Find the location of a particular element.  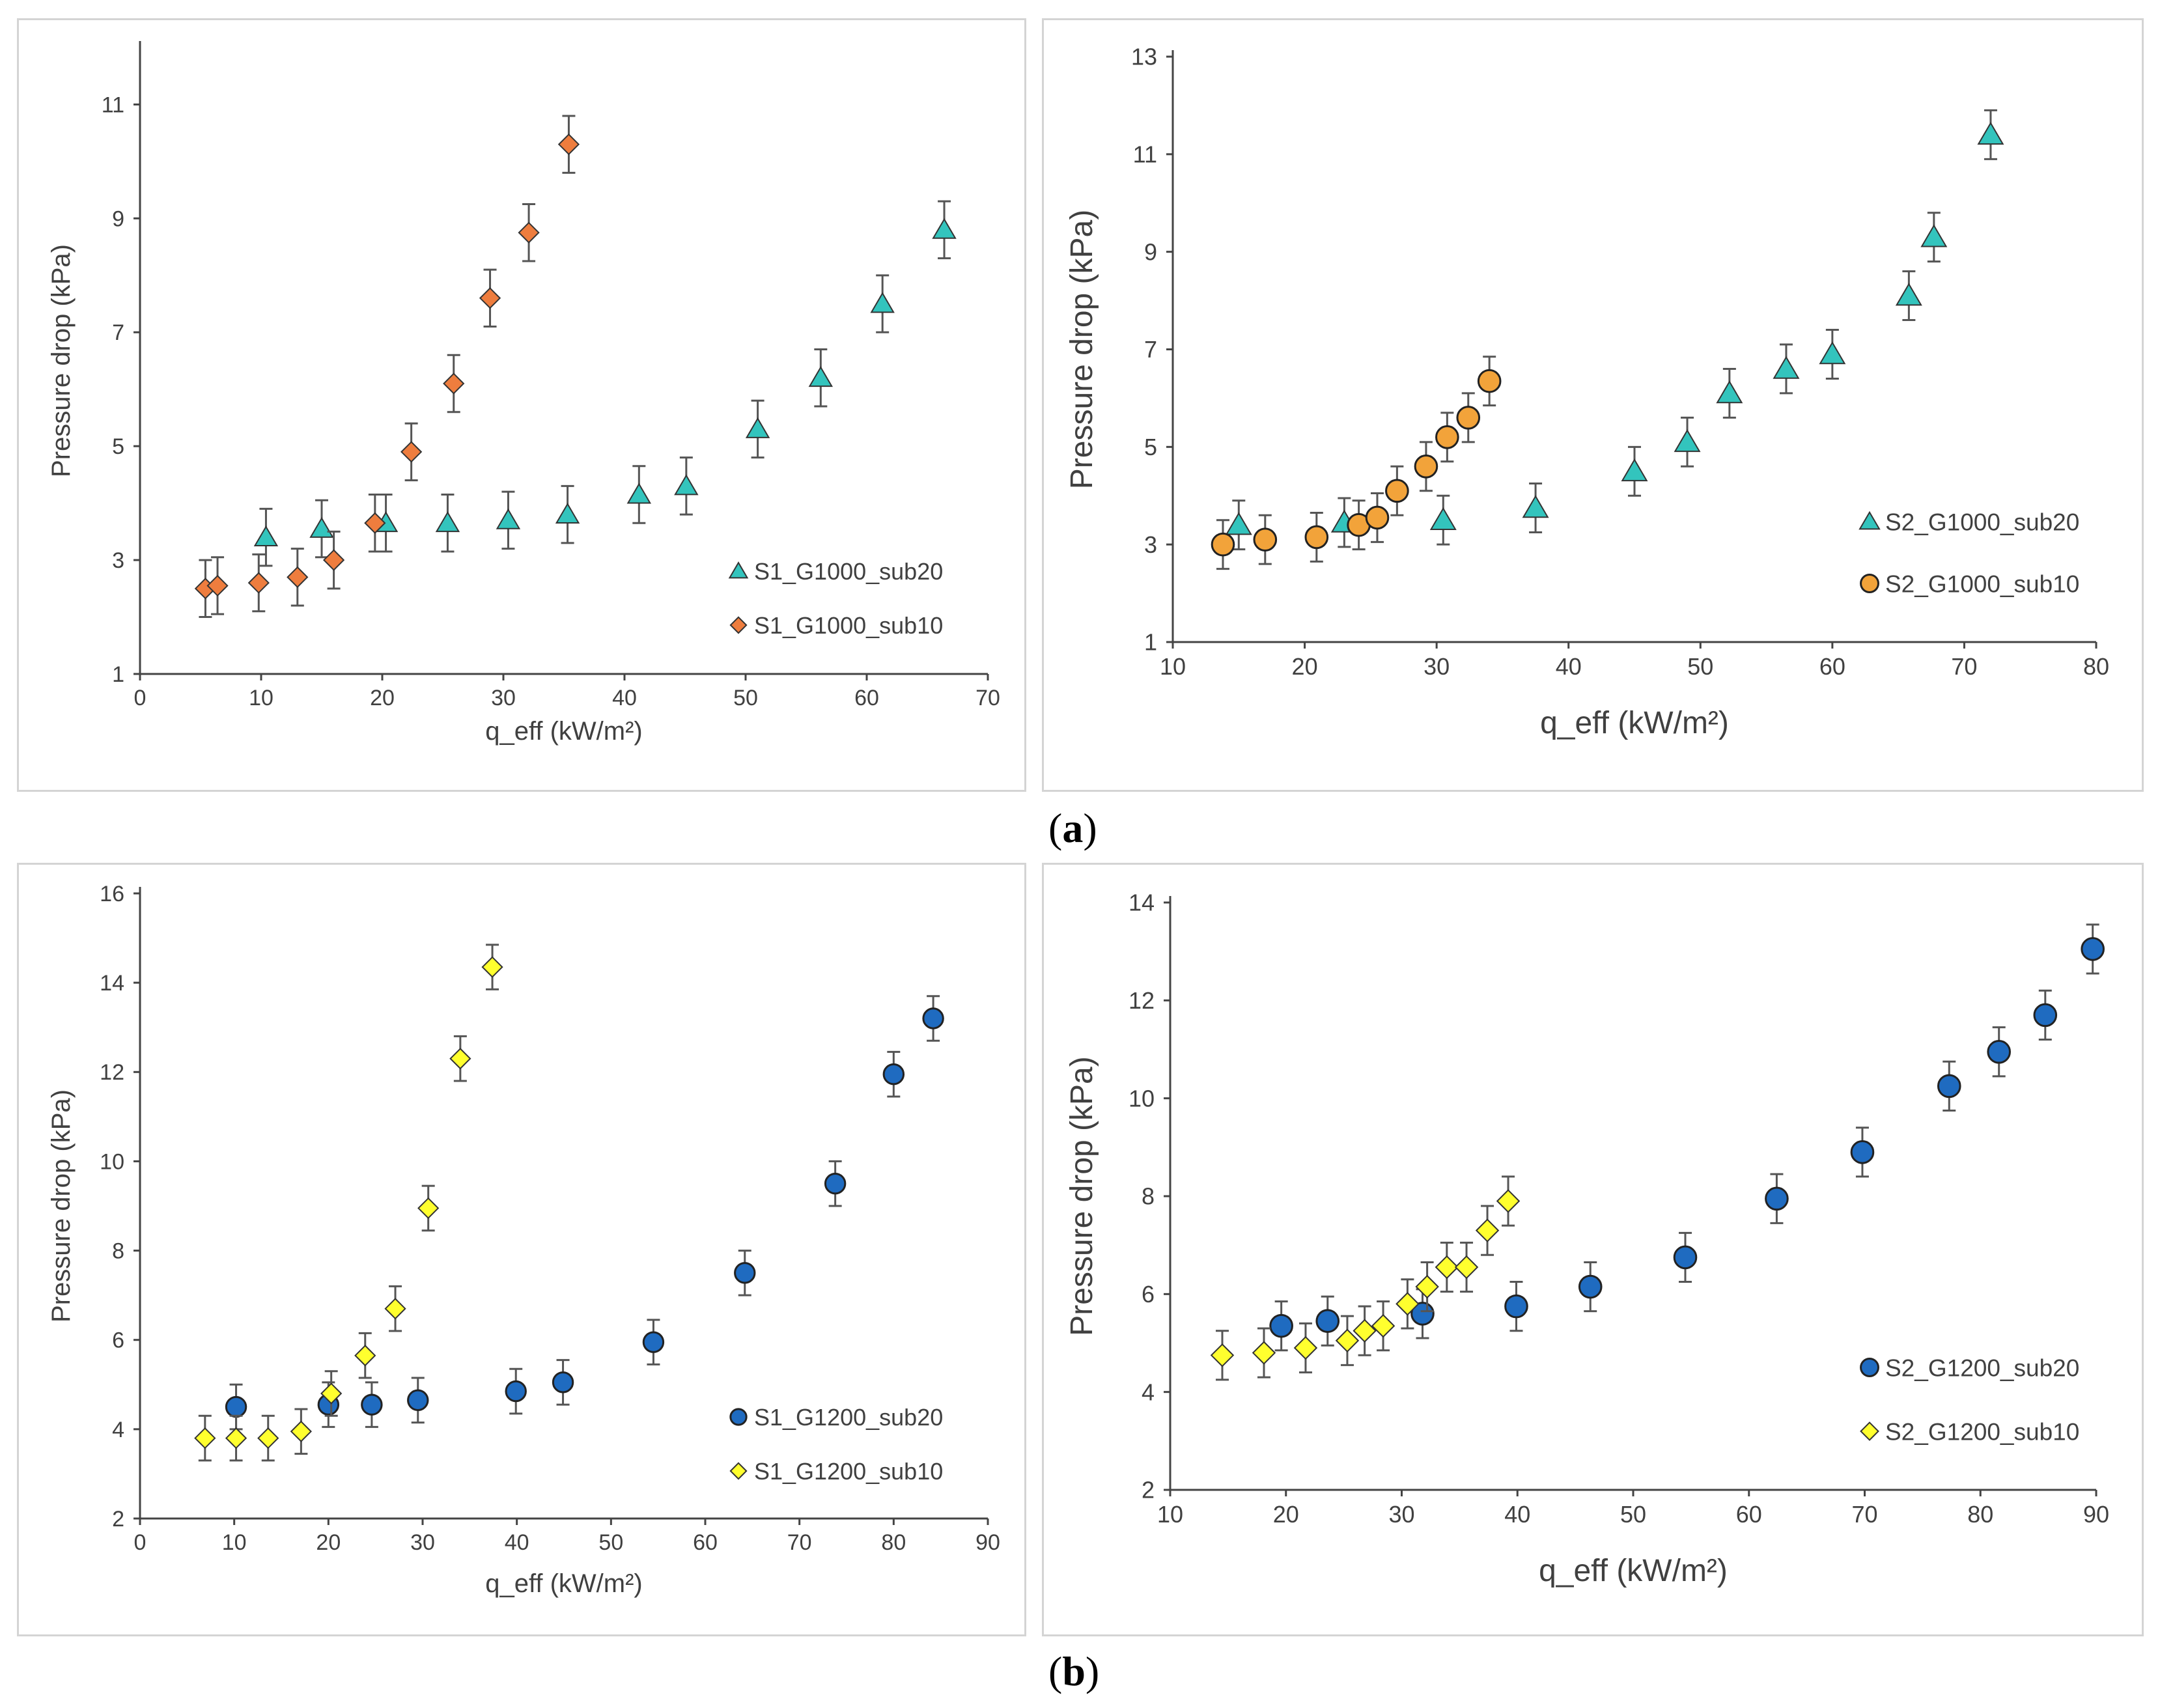

y-tick-label: 2 is located at coordinates (118, 1520).